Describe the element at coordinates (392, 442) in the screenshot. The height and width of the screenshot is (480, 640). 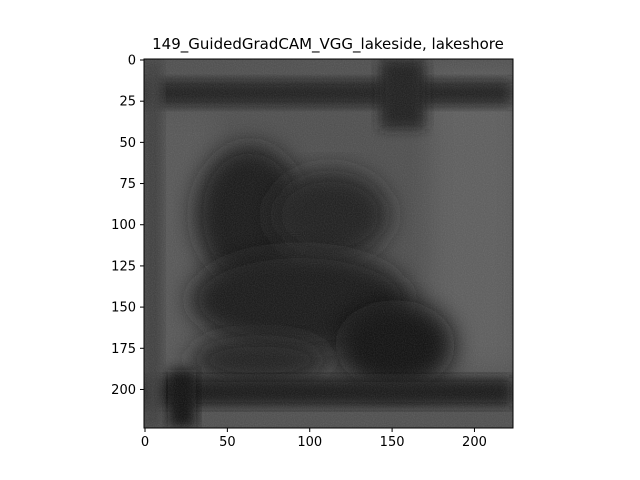
I see `x-tick-label: 150` at that location.